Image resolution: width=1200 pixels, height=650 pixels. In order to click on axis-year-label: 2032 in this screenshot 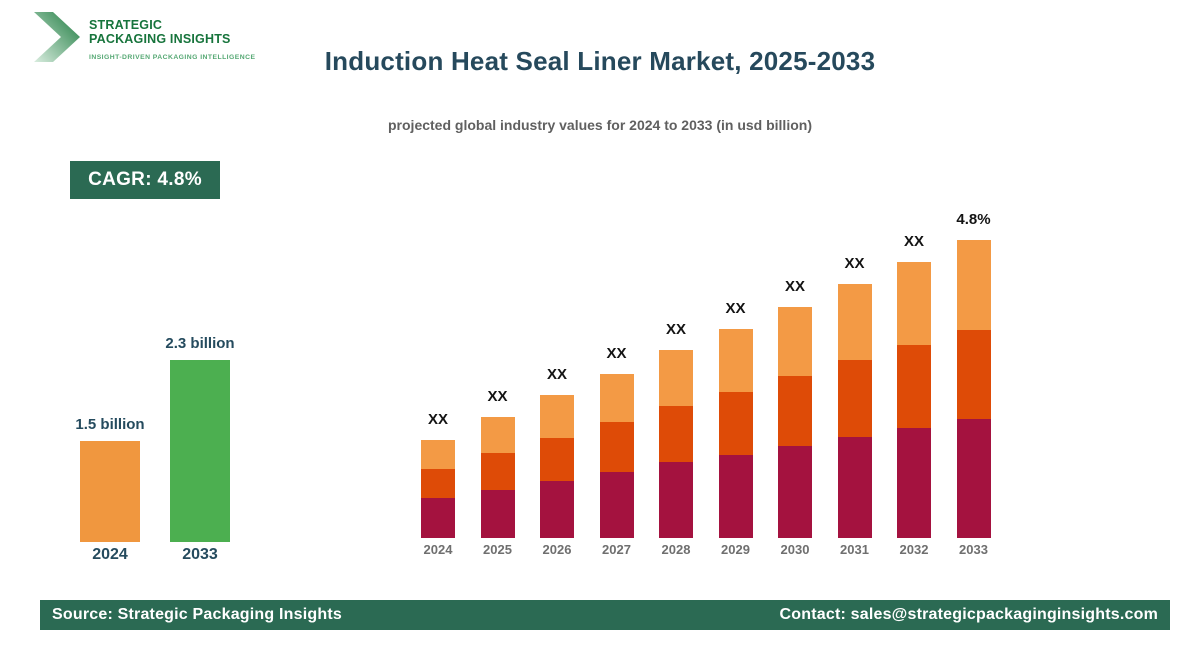, I will do `click(914, 549)`.